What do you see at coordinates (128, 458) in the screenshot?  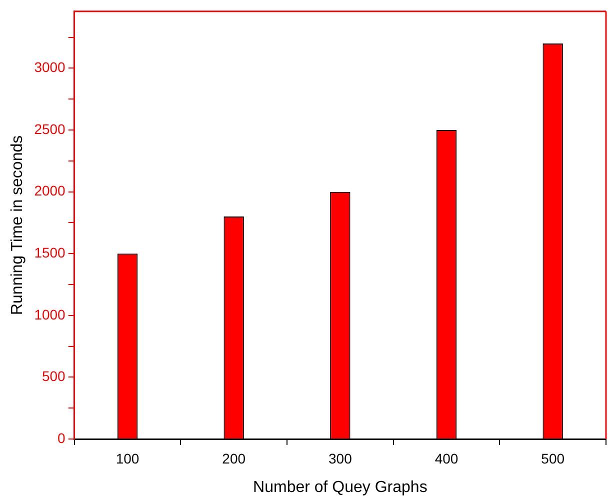 I see `x-tick-label: 100` at bounding box center [128, 458].